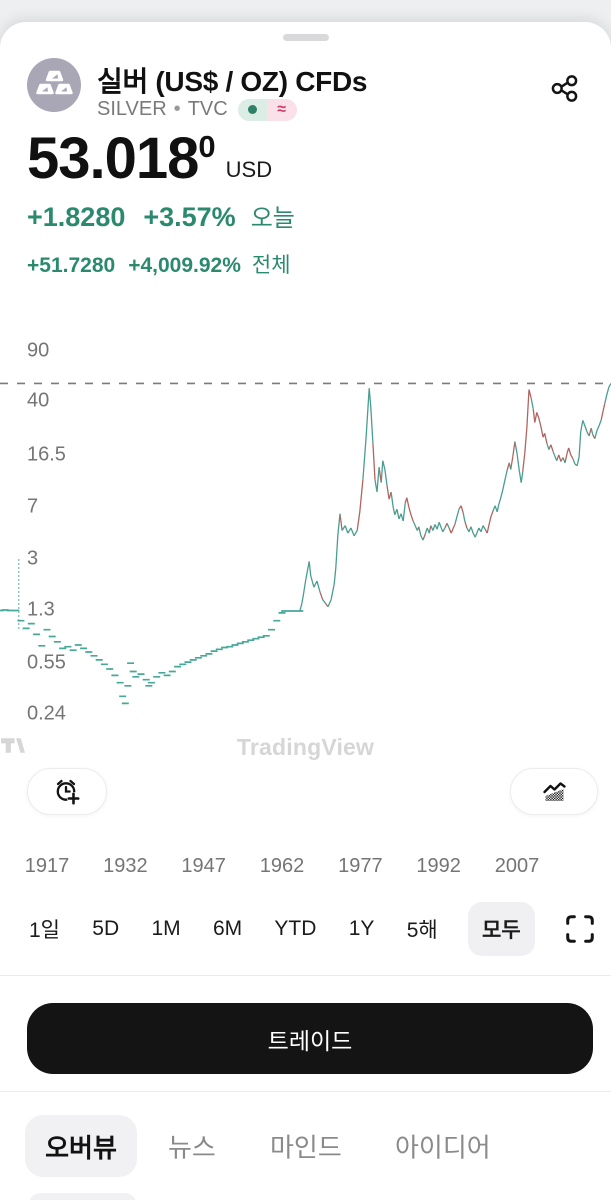 Image resolution: width=611 pixels, height=1200 pixels. I want to click on share-icon, so click(564, 88).